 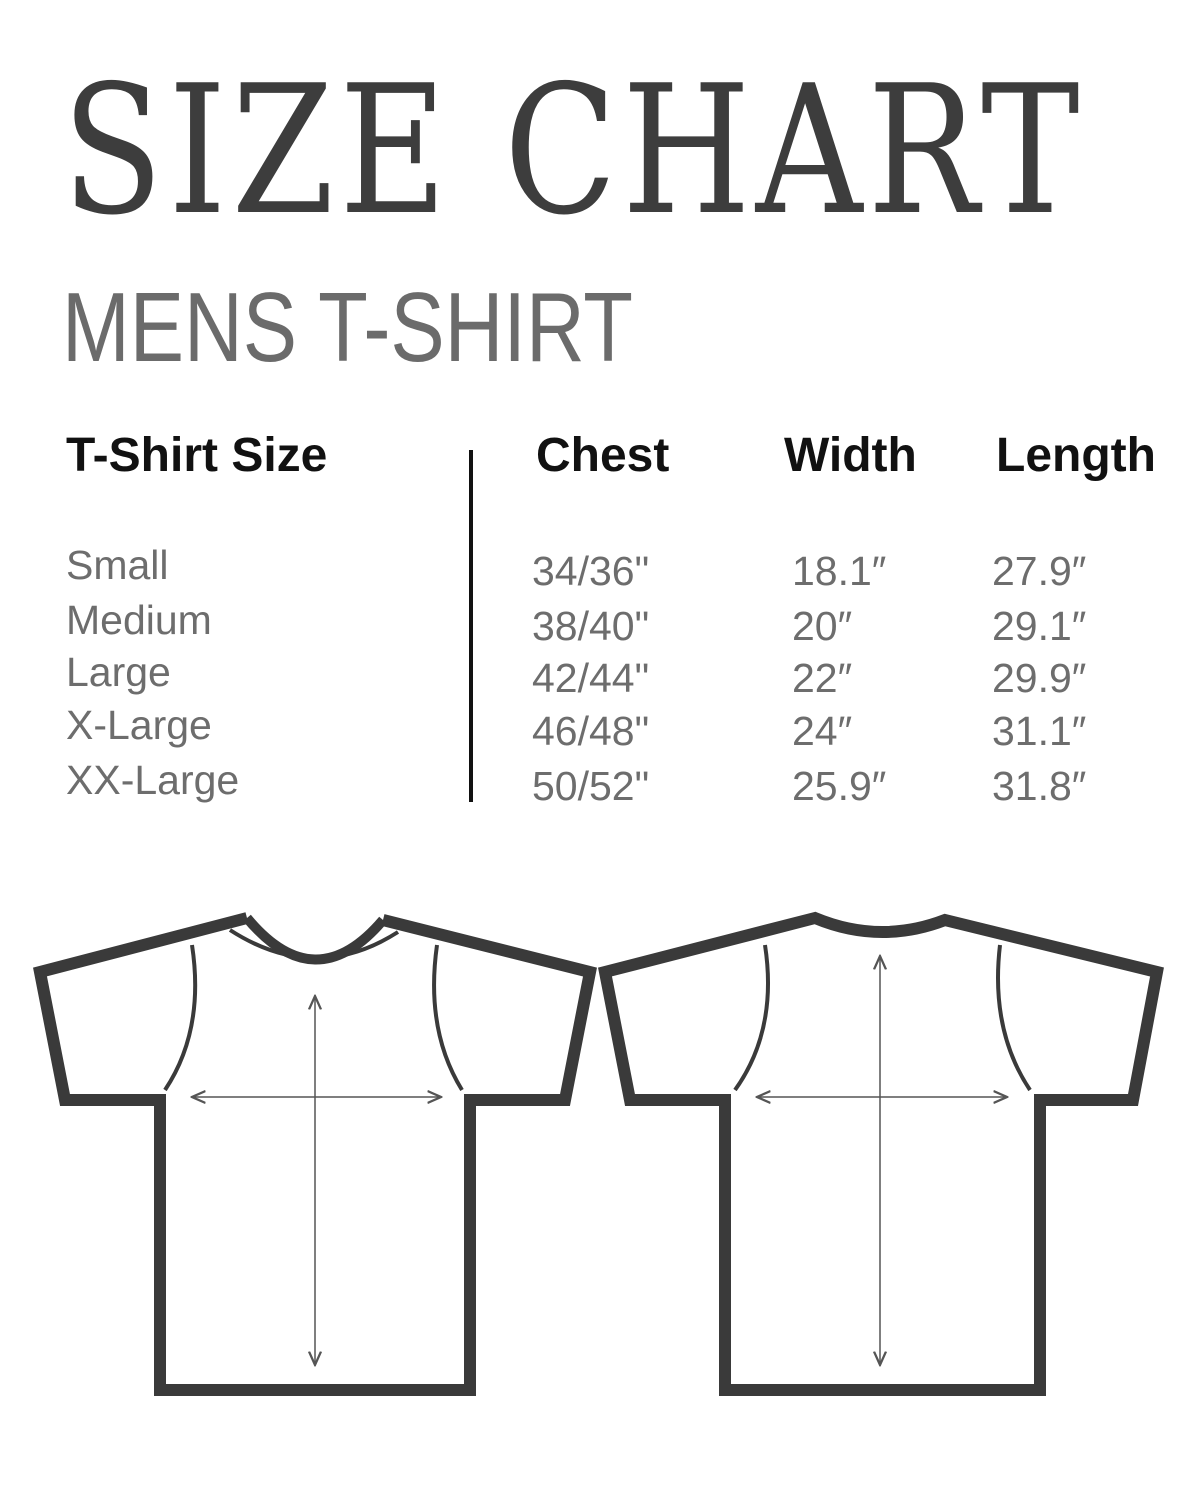 What do you see at coordinates (822, 626) in the screenshot?
I see `cell-width: 20″` at bounding box center [822, 626].